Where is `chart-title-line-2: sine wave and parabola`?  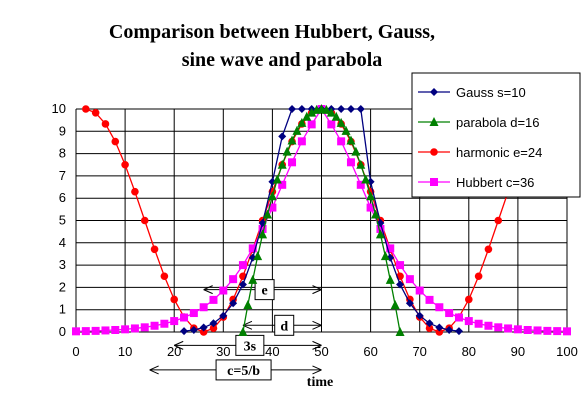
chart-title-line-2: sine wave and parabola is located at coordinates (282, 60).